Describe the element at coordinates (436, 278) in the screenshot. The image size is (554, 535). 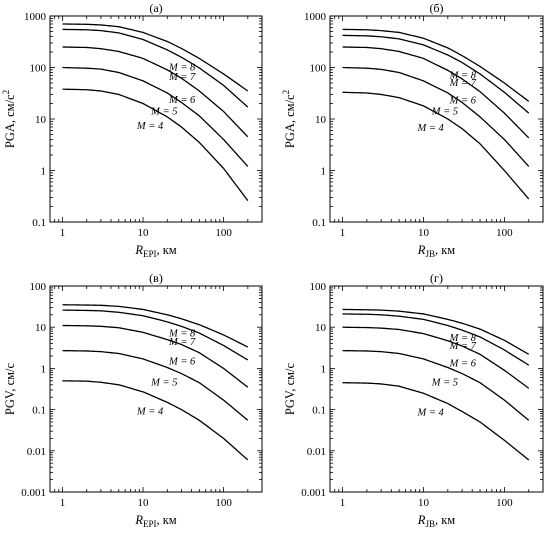
I see `panel-label: (г)` at that location.